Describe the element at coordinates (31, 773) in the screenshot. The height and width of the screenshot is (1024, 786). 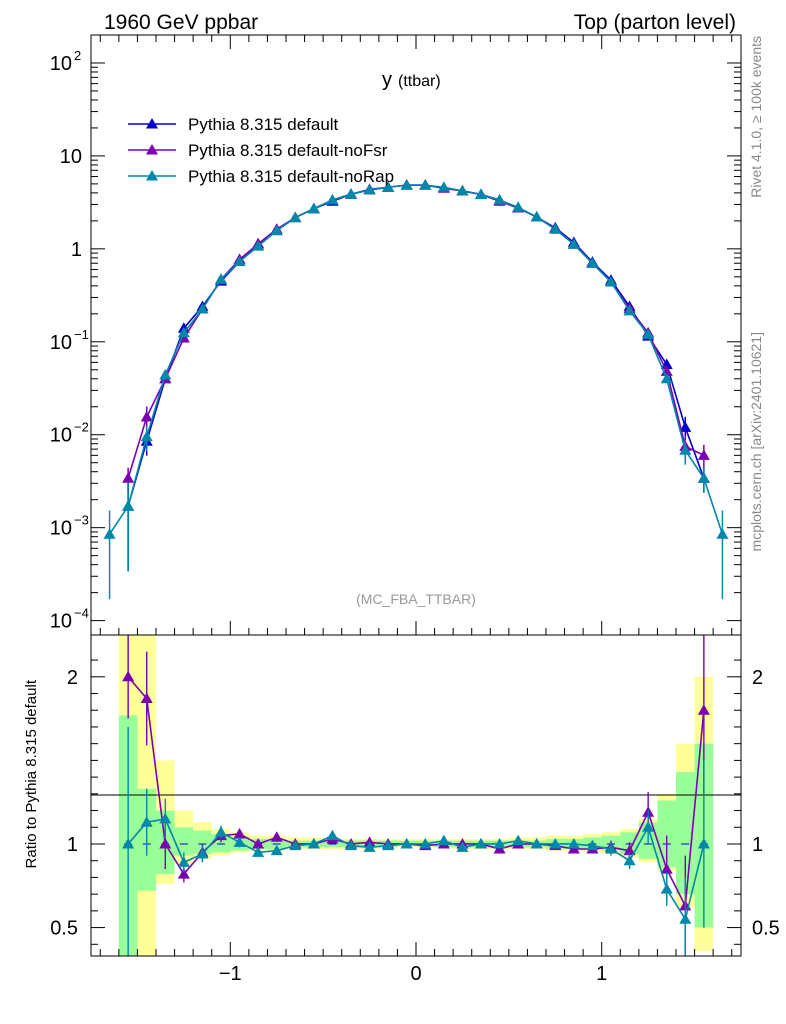
I see `ratio-y-axis-label: Ratio to Pythia 8.315 default` at that location.